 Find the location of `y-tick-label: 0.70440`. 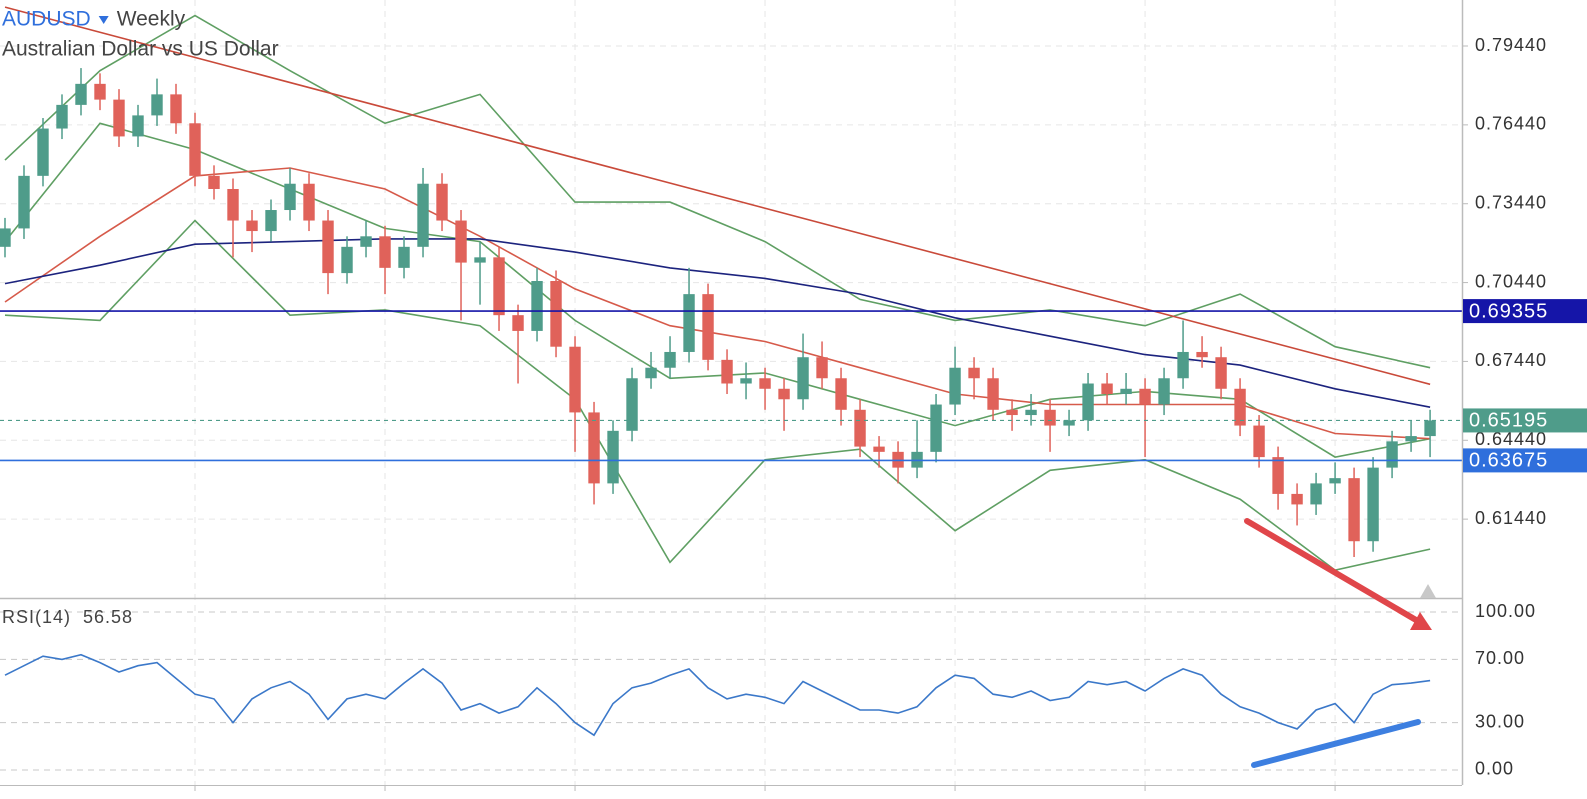

y-tick-label: 0.70440 is located at coordinates (1511, 281).